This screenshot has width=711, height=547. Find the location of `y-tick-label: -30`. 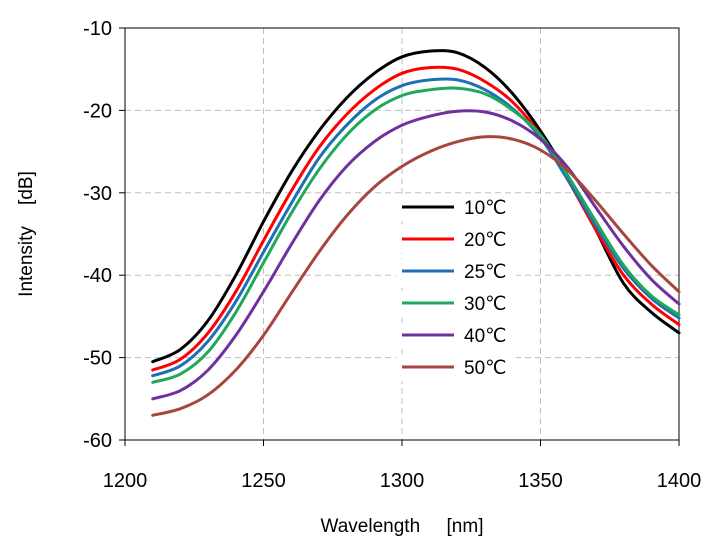

y-tick-label: -30 is located at coordinates (97, 194).